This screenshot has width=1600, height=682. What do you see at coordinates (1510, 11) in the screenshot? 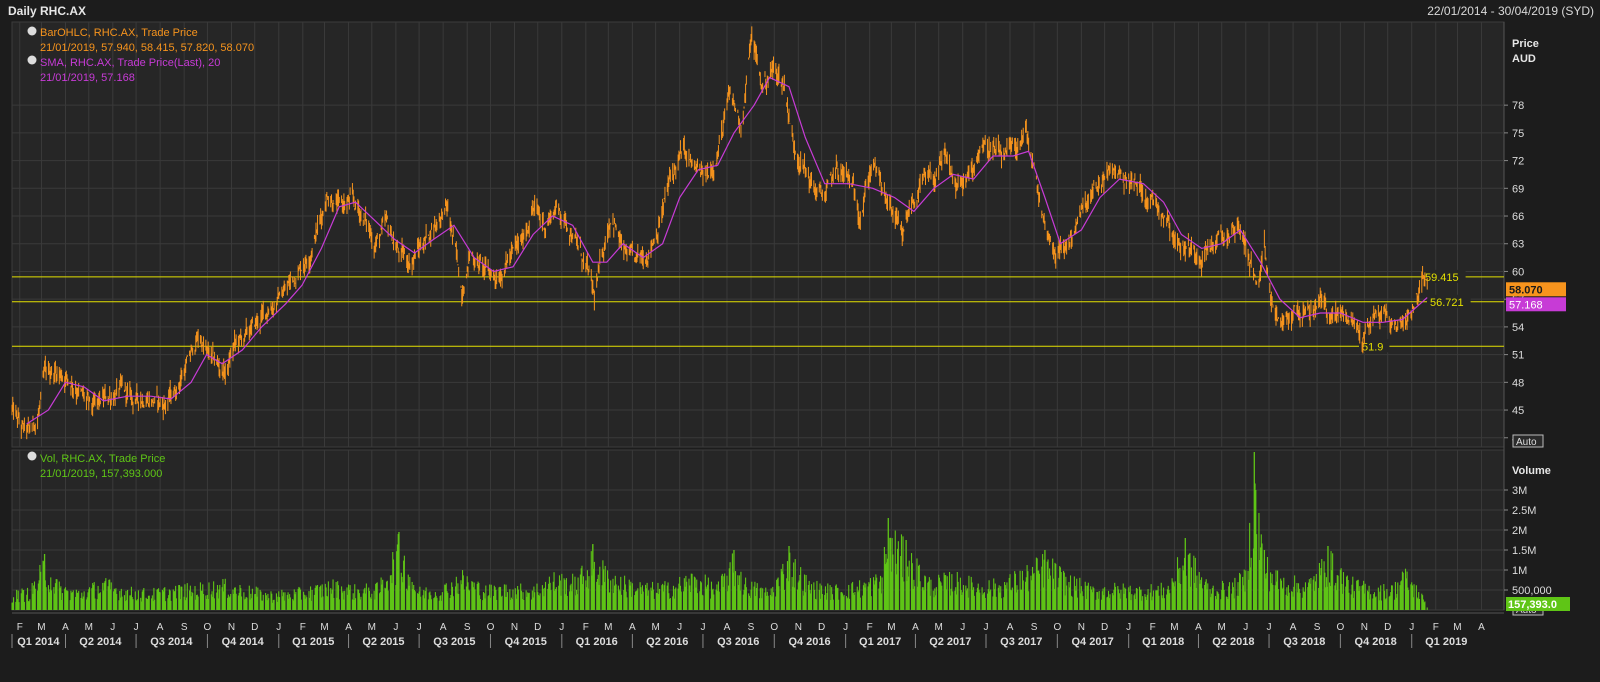
I see `date-range: 22/01/2014 - 30/04/2019 (SYD)` at bounding box center [1510, 11].